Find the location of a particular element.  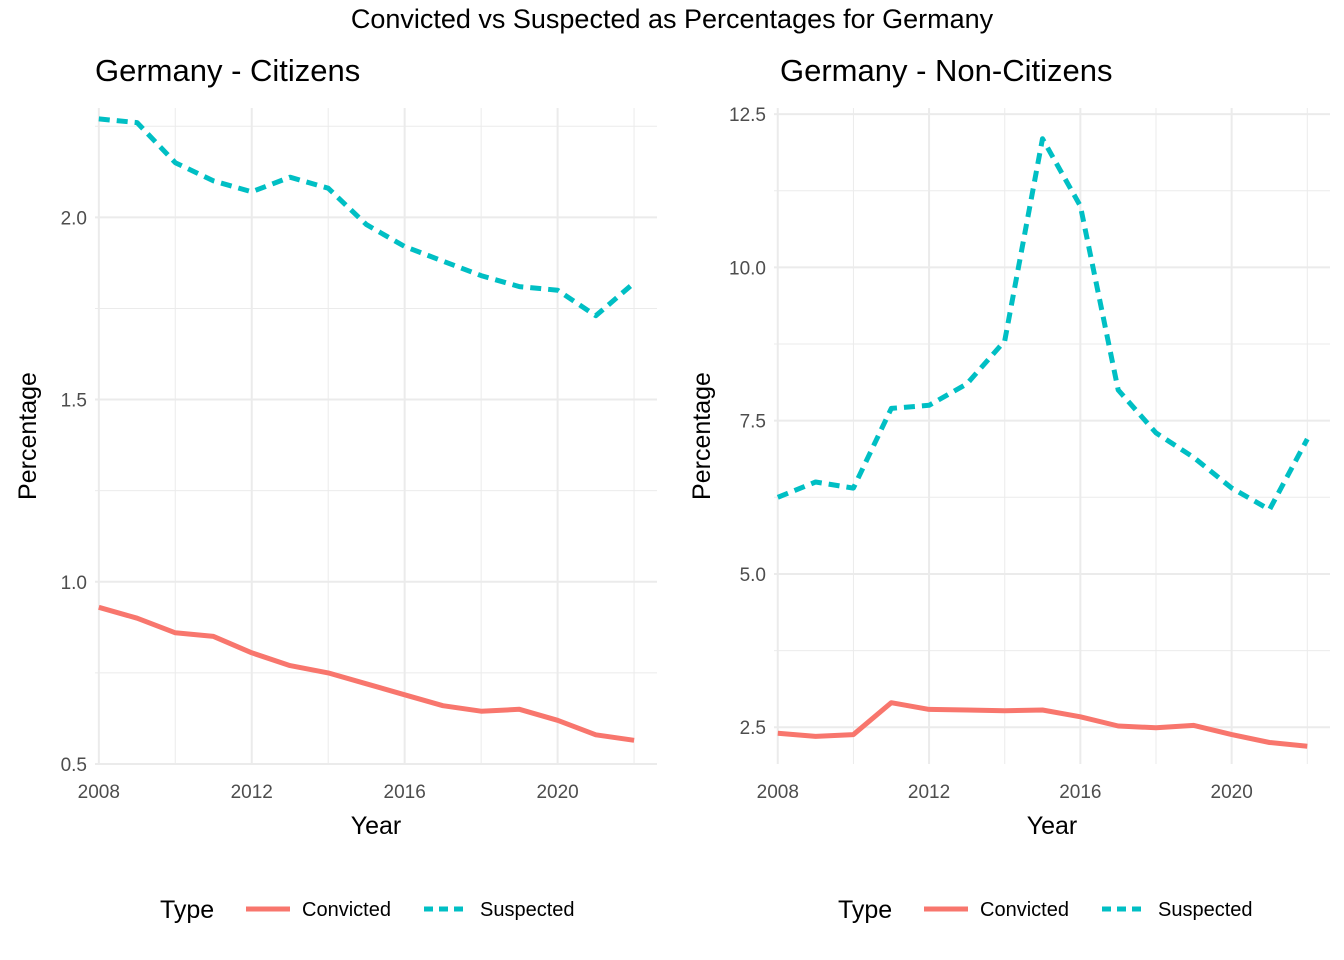

y-tick-label: 12.5 is located at coordinates (747, 115).